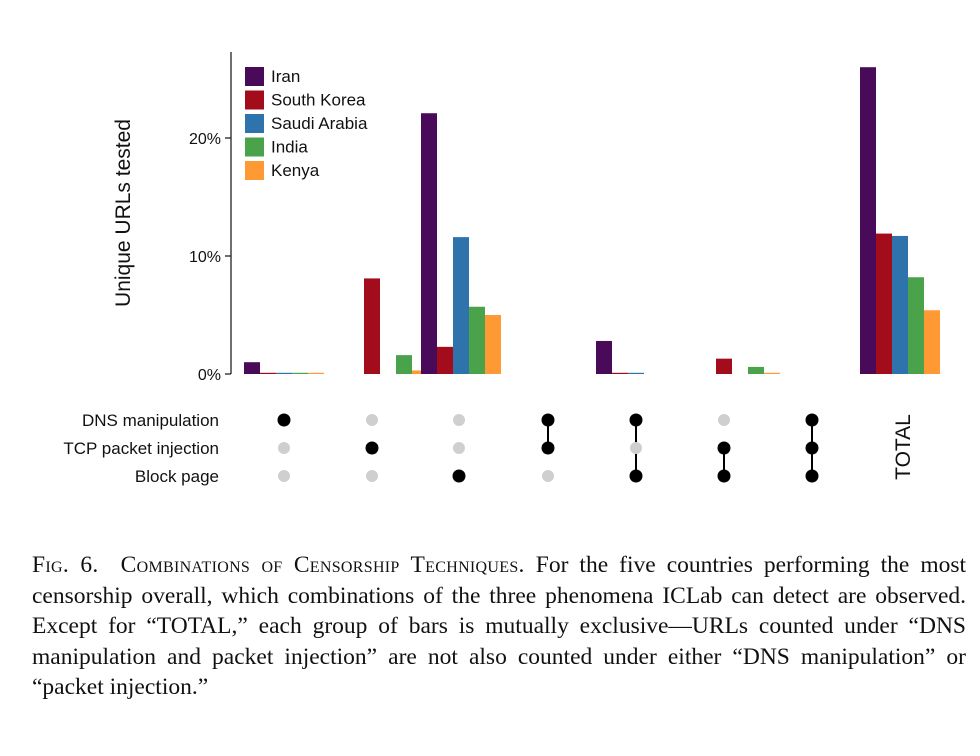 Image resolution: width=980 pixels, height=756 pixels. Describe the element at coordinates (322, 565) in the screenshot. I see `caption-title: Combinations of Censorship Techniques.` at that location.